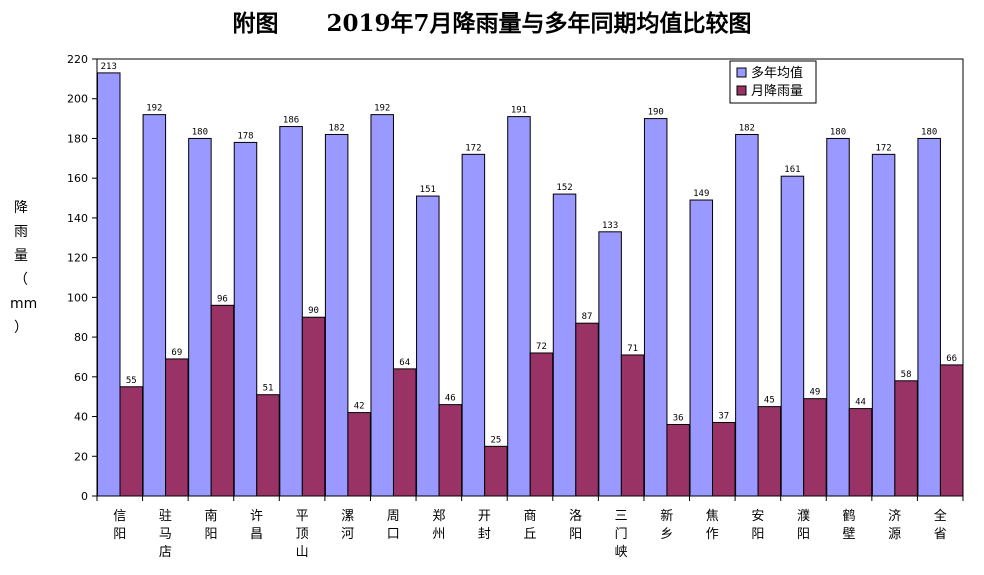 The image size is (984, 575). What do you see at coordinates (951, 359) in the screenshot?
I see `data-label: 66` at bounding box center [951, 359].